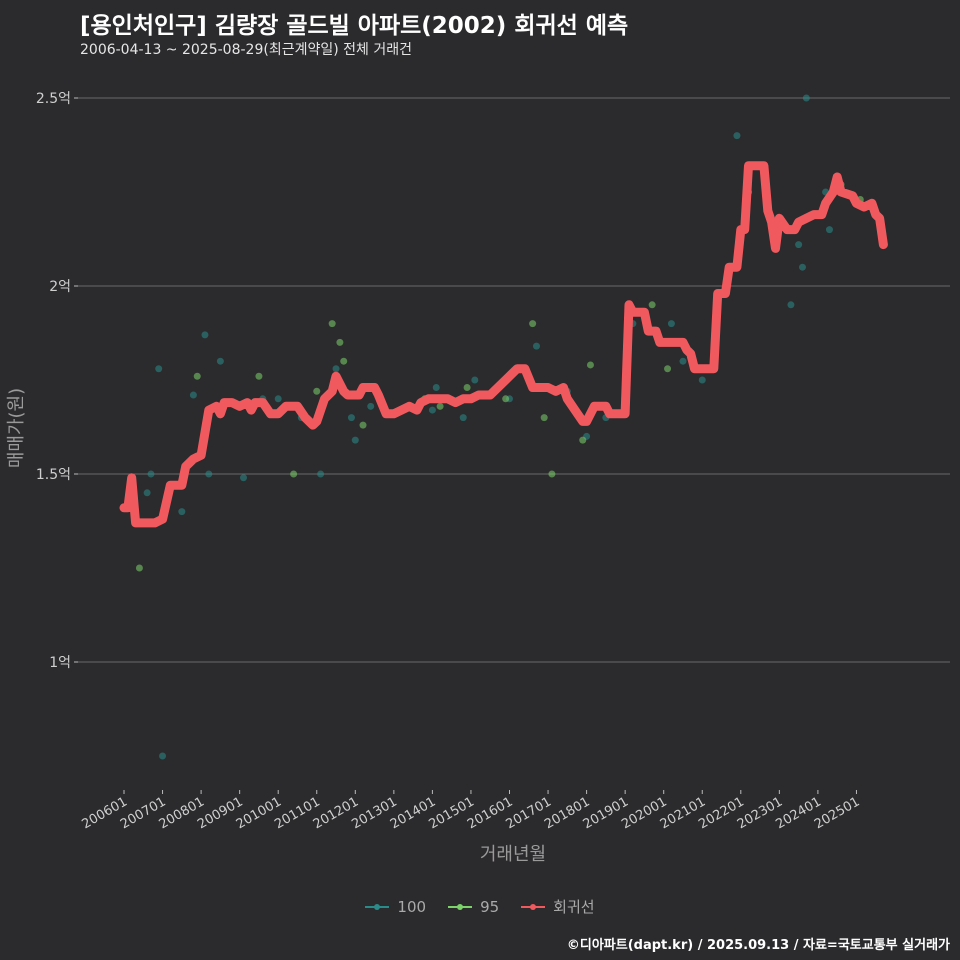 Image resolution: width=960 pixels, height=960 pixels. What do you see at coordinates (53, 99) in the screenshot?
I see `y-tick-label: 2.5억` at bounding box center [53, 99].